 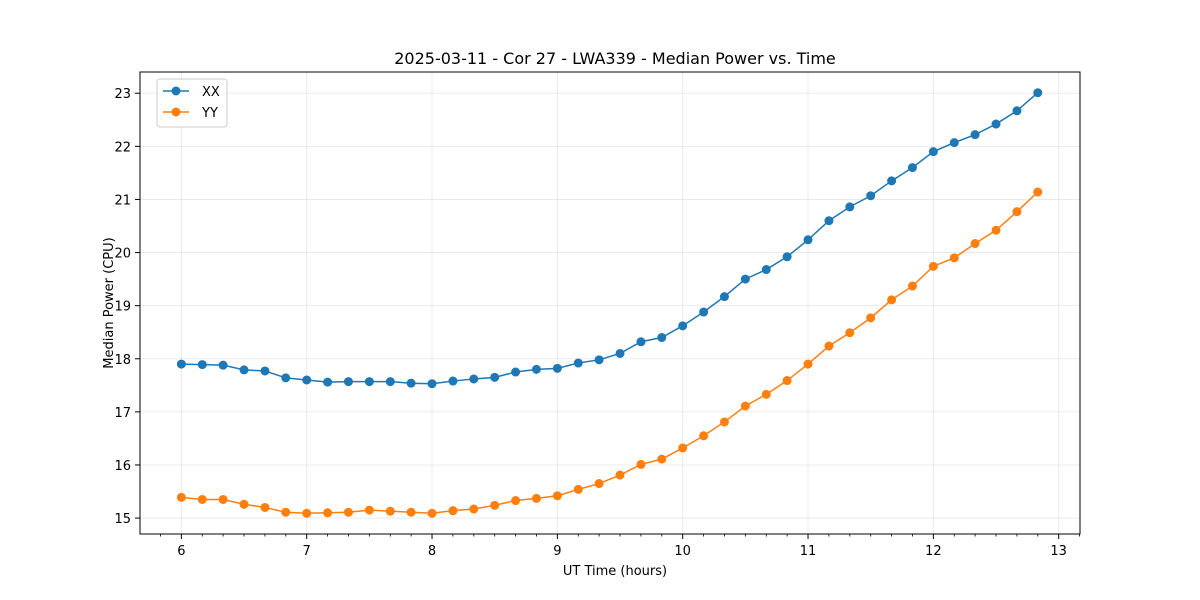 What do you see at coordinates (933, 551) in the screenshot?
I see `x-tick-label: 12` at bounding box center [933, 551].